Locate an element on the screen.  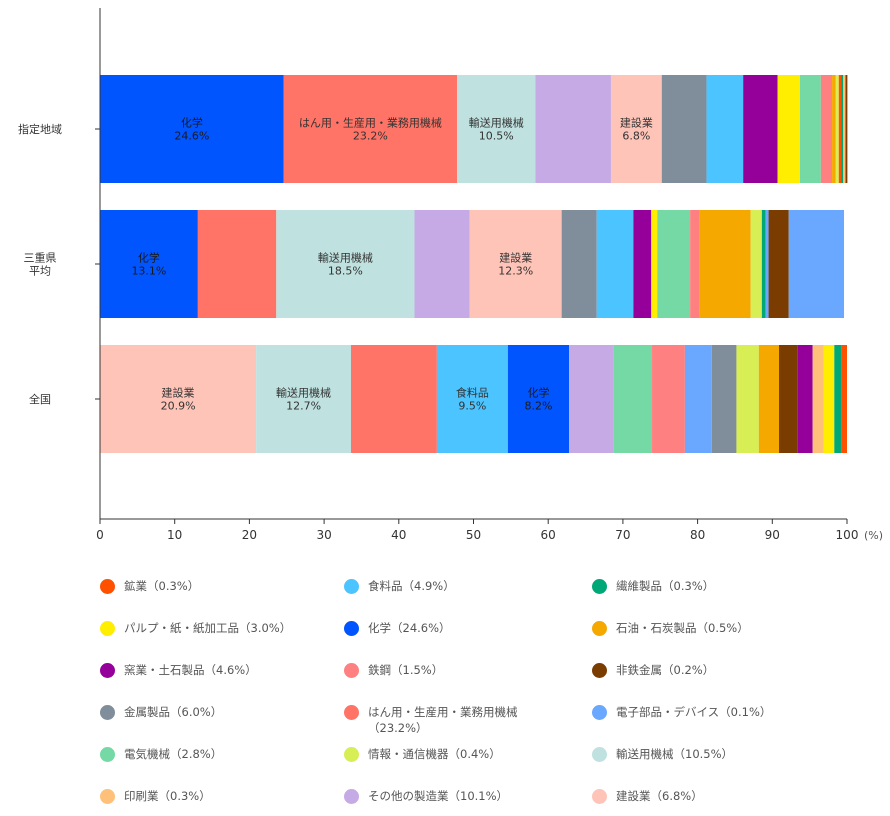
legend-item: パルプ・紙・紙加工品（3.0%） is located at coordinates (195, 628).